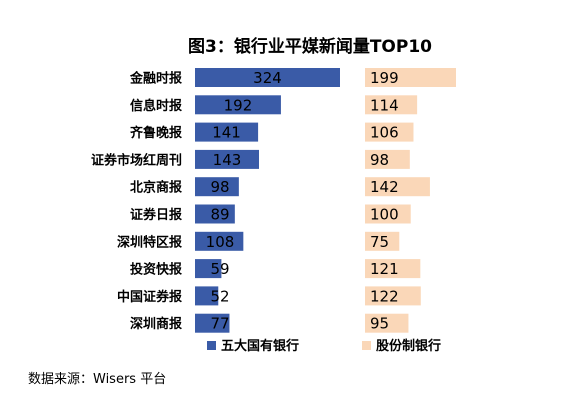 This screenshot has width=569, height=409. What do you see at coordinates (156, 106) in the screenshot?
I see `category-label: 信息时报` at bounding box center [156, 106].